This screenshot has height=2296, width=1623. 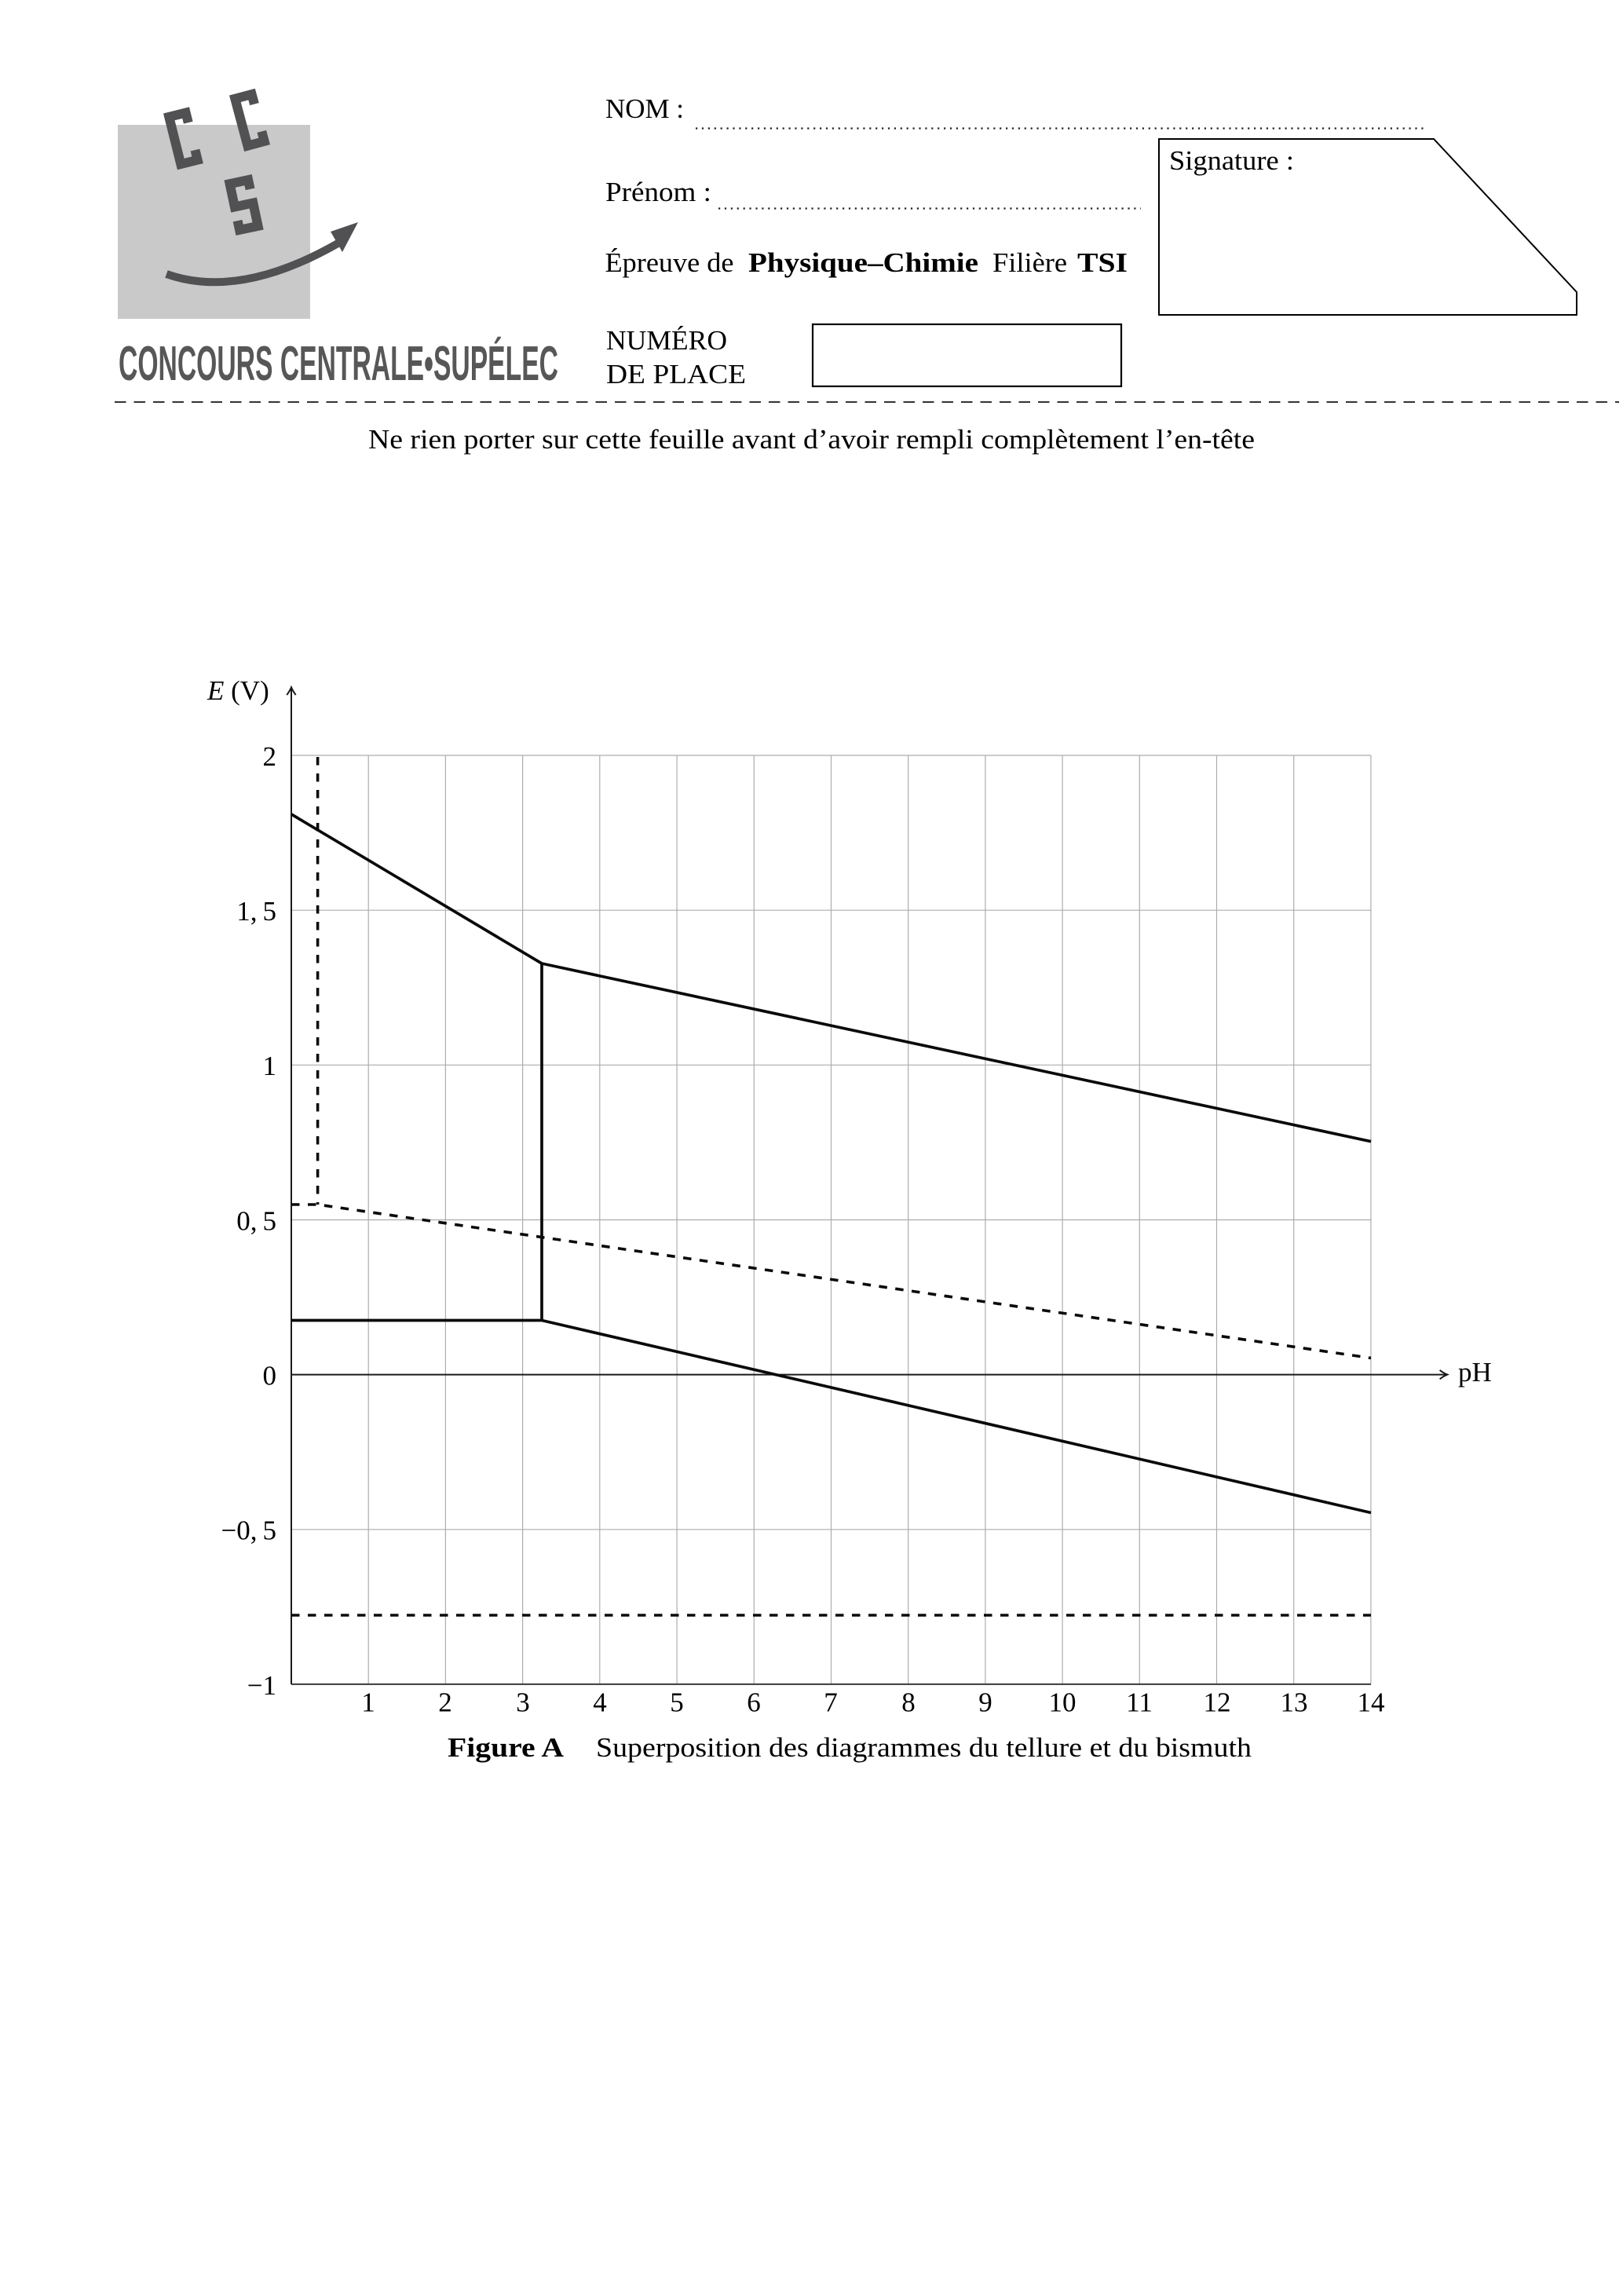 What do you see at coordinates (754, 1703) in the screenshot?
I see `svg-text: 6` at bounding box center [754, 1703].